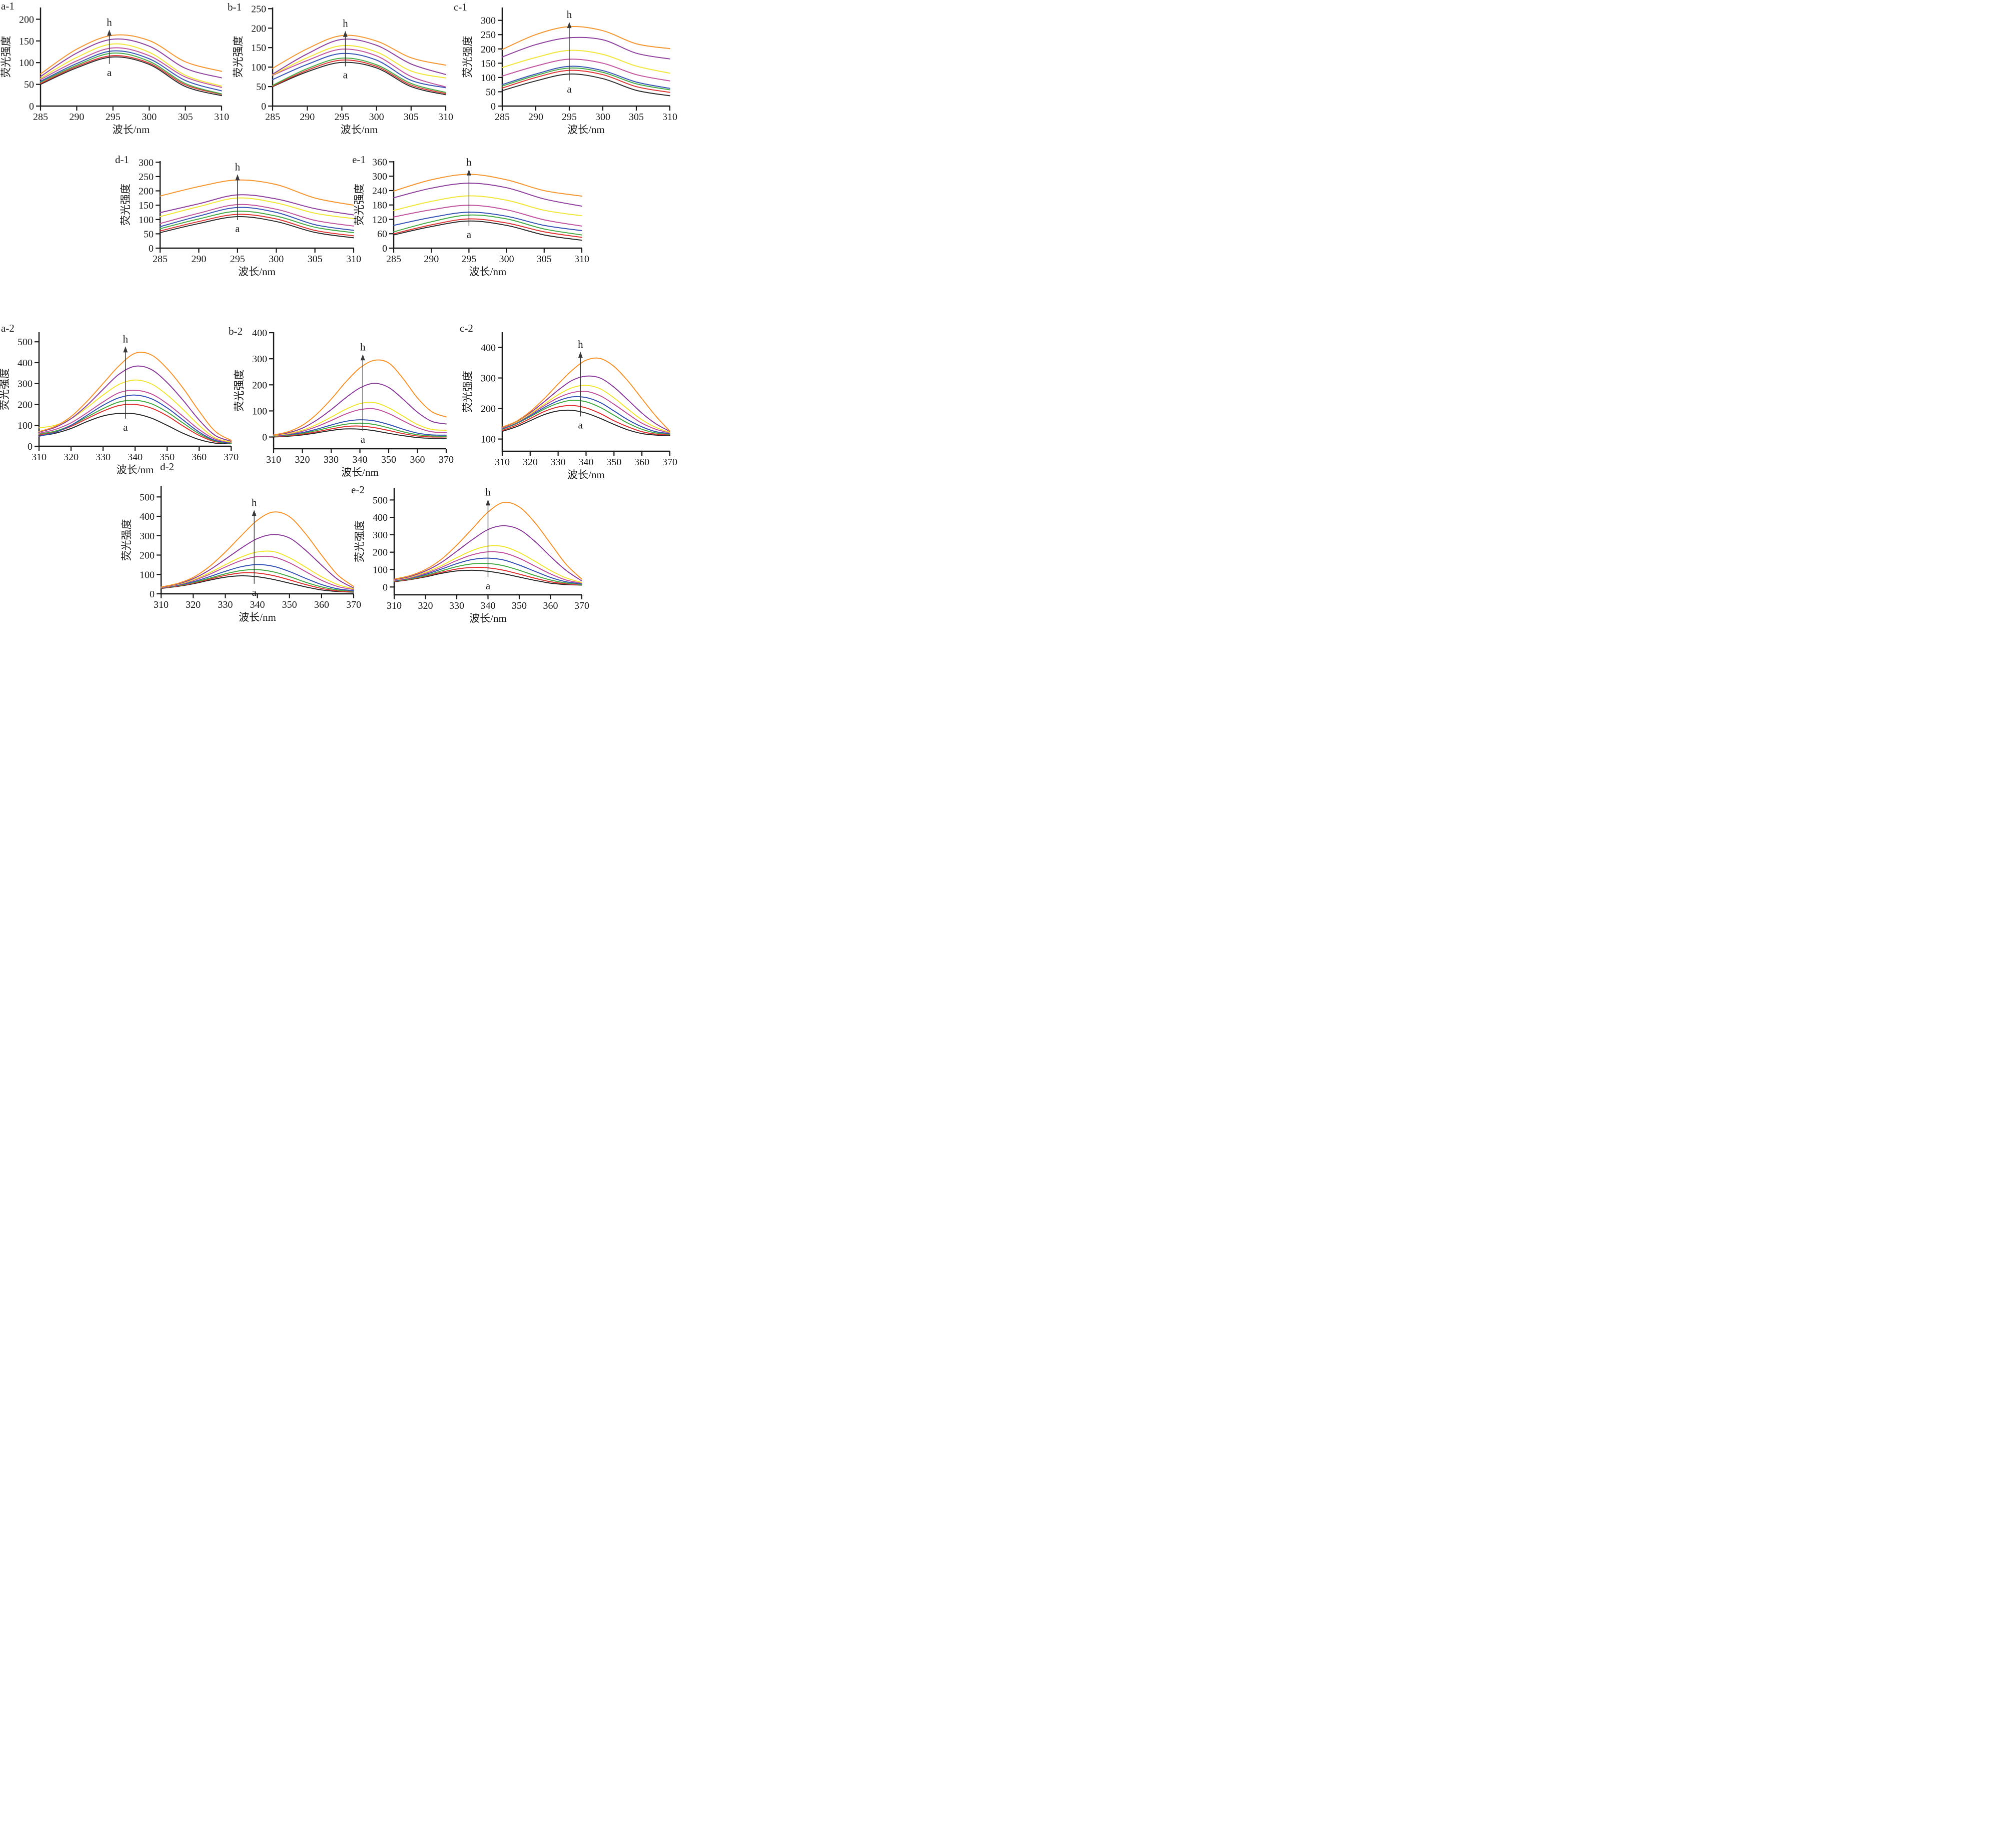 This screenshot has height=1845, width=2016. Describe the element at coordinates (431, 259) in the screenshot. I see `x-tick-label: 290` at that location.